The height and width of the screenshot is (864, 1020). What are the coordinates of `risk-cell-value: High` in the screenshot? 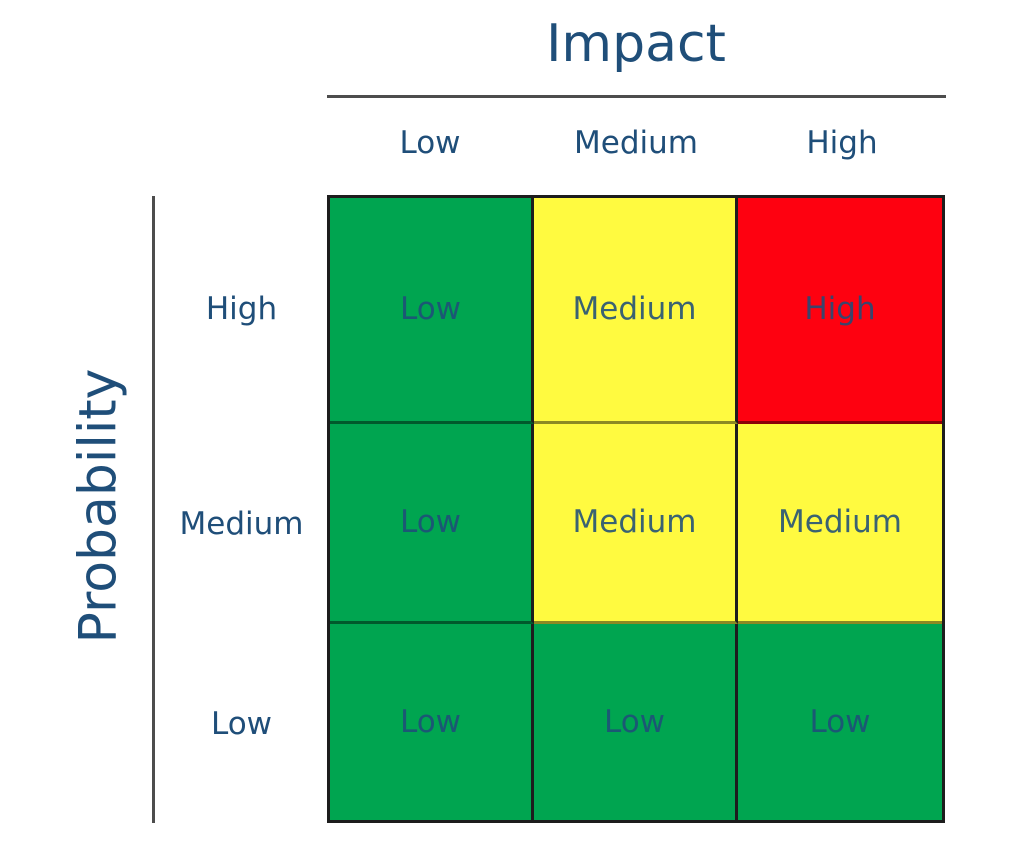 It's located at (840, 309).